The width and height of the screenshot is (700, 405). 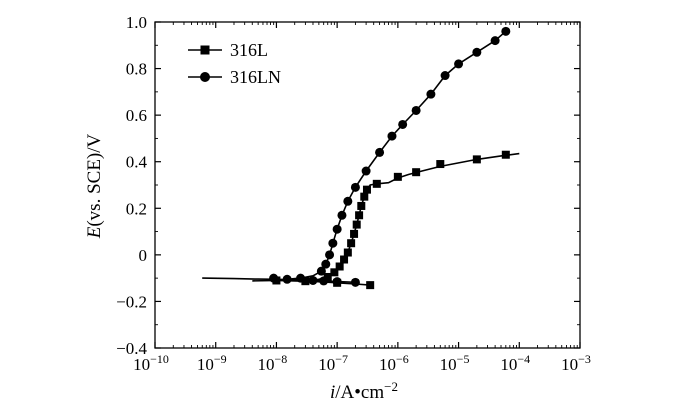 What do you see at coordinates (212, 363) in the screenshot?
I see `x-tick-label: 10⁻⁹` at bounding box center [212, 363].